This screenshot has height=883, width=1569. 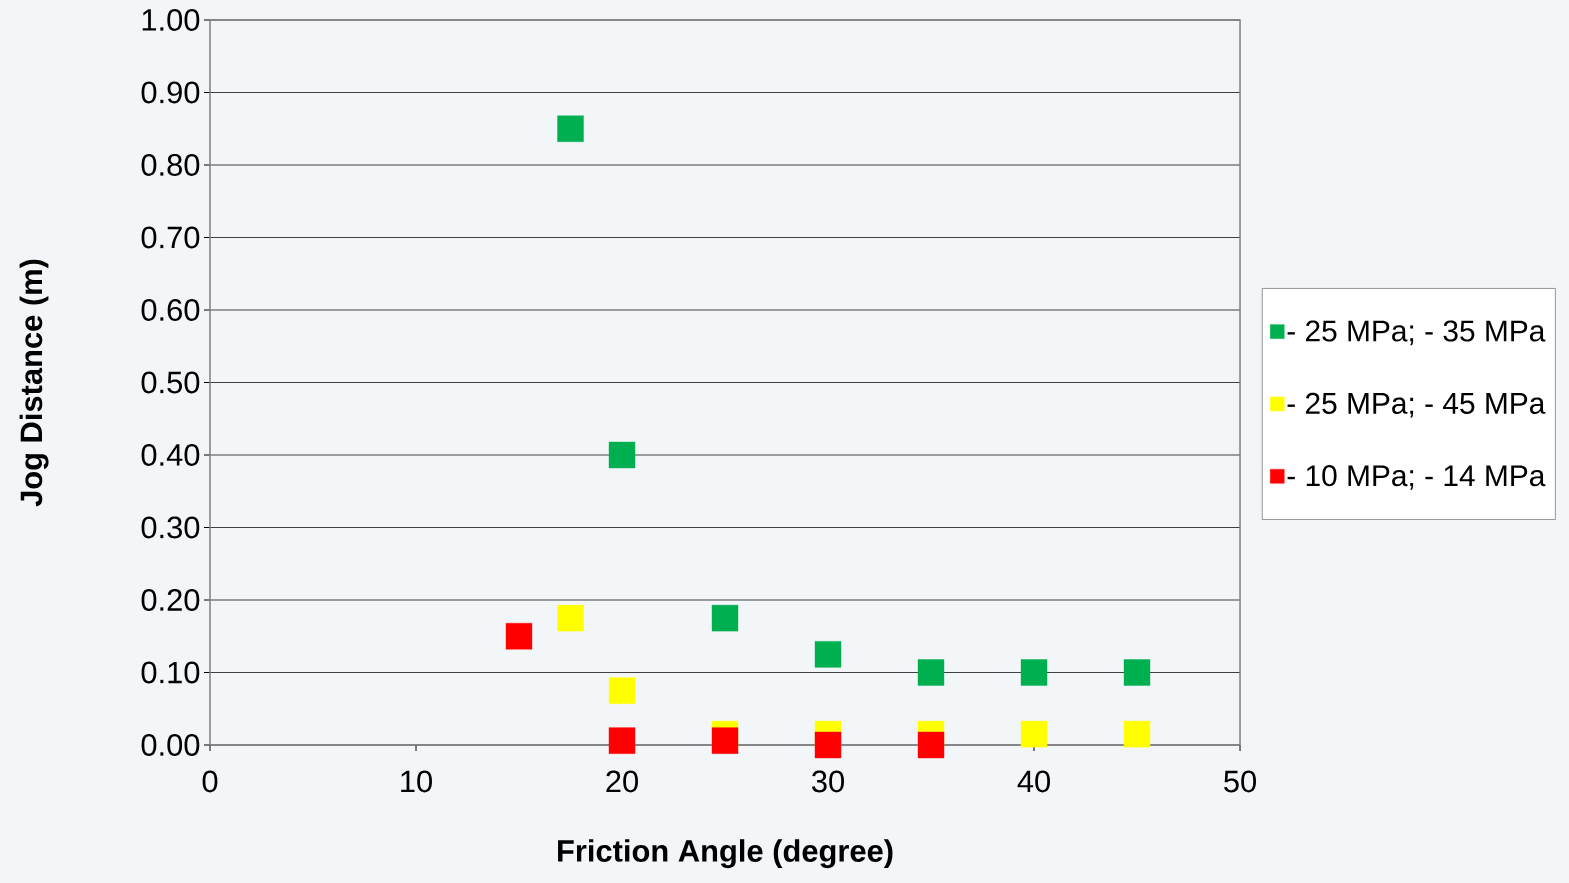 I want to click on y-tick-label: 0.80, so click(x=170, y=165).